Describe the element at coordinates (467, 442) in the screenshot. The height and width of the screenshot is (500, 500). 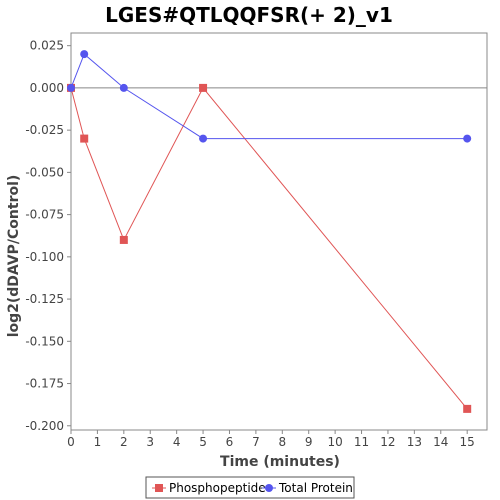
I see `x-tick-label: 15` at that location.